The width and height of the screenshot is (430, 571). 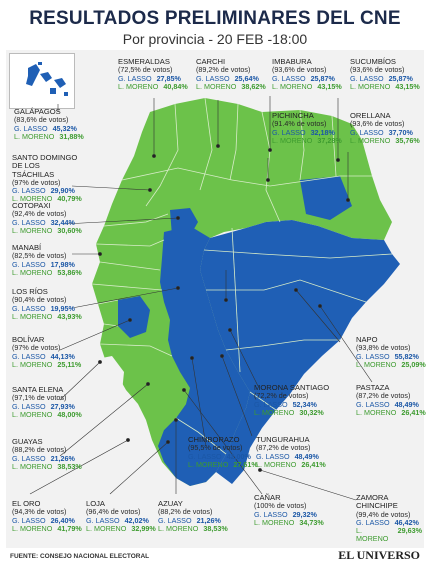 What do you see at coordinates (379, 555) in the screenshot?
I see `brand-logo: EL UNIVERSO` at bounding box center [379, 555].